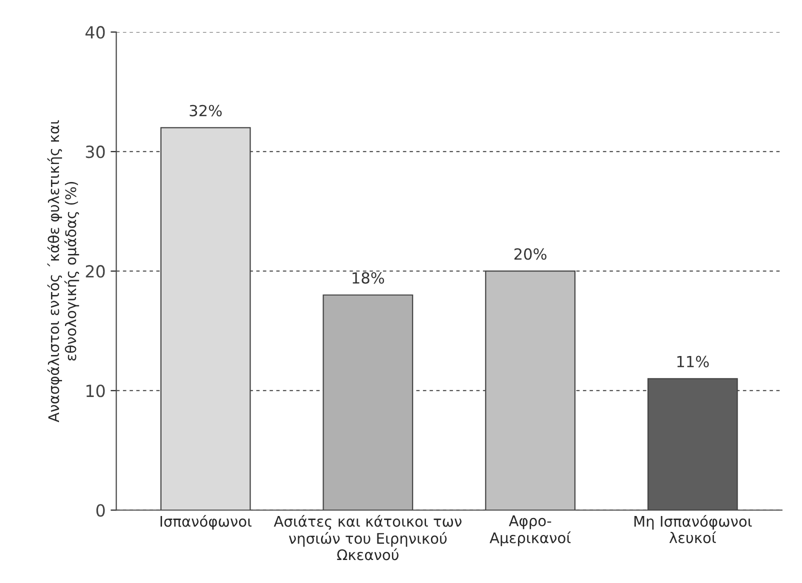  I want to click on x-tick-label: Αφρο- Αμερικανοί, so click(530, 530).